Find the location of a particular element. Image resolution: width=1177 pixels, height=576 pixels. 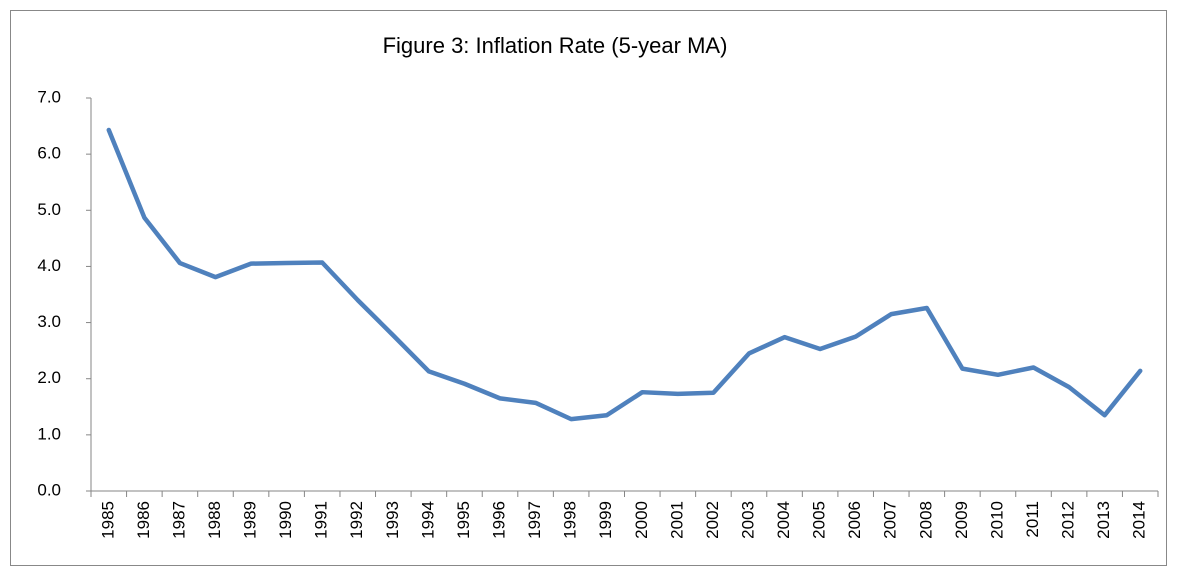

x-tick-label: 2012 is located at coordinates (1068, 520).